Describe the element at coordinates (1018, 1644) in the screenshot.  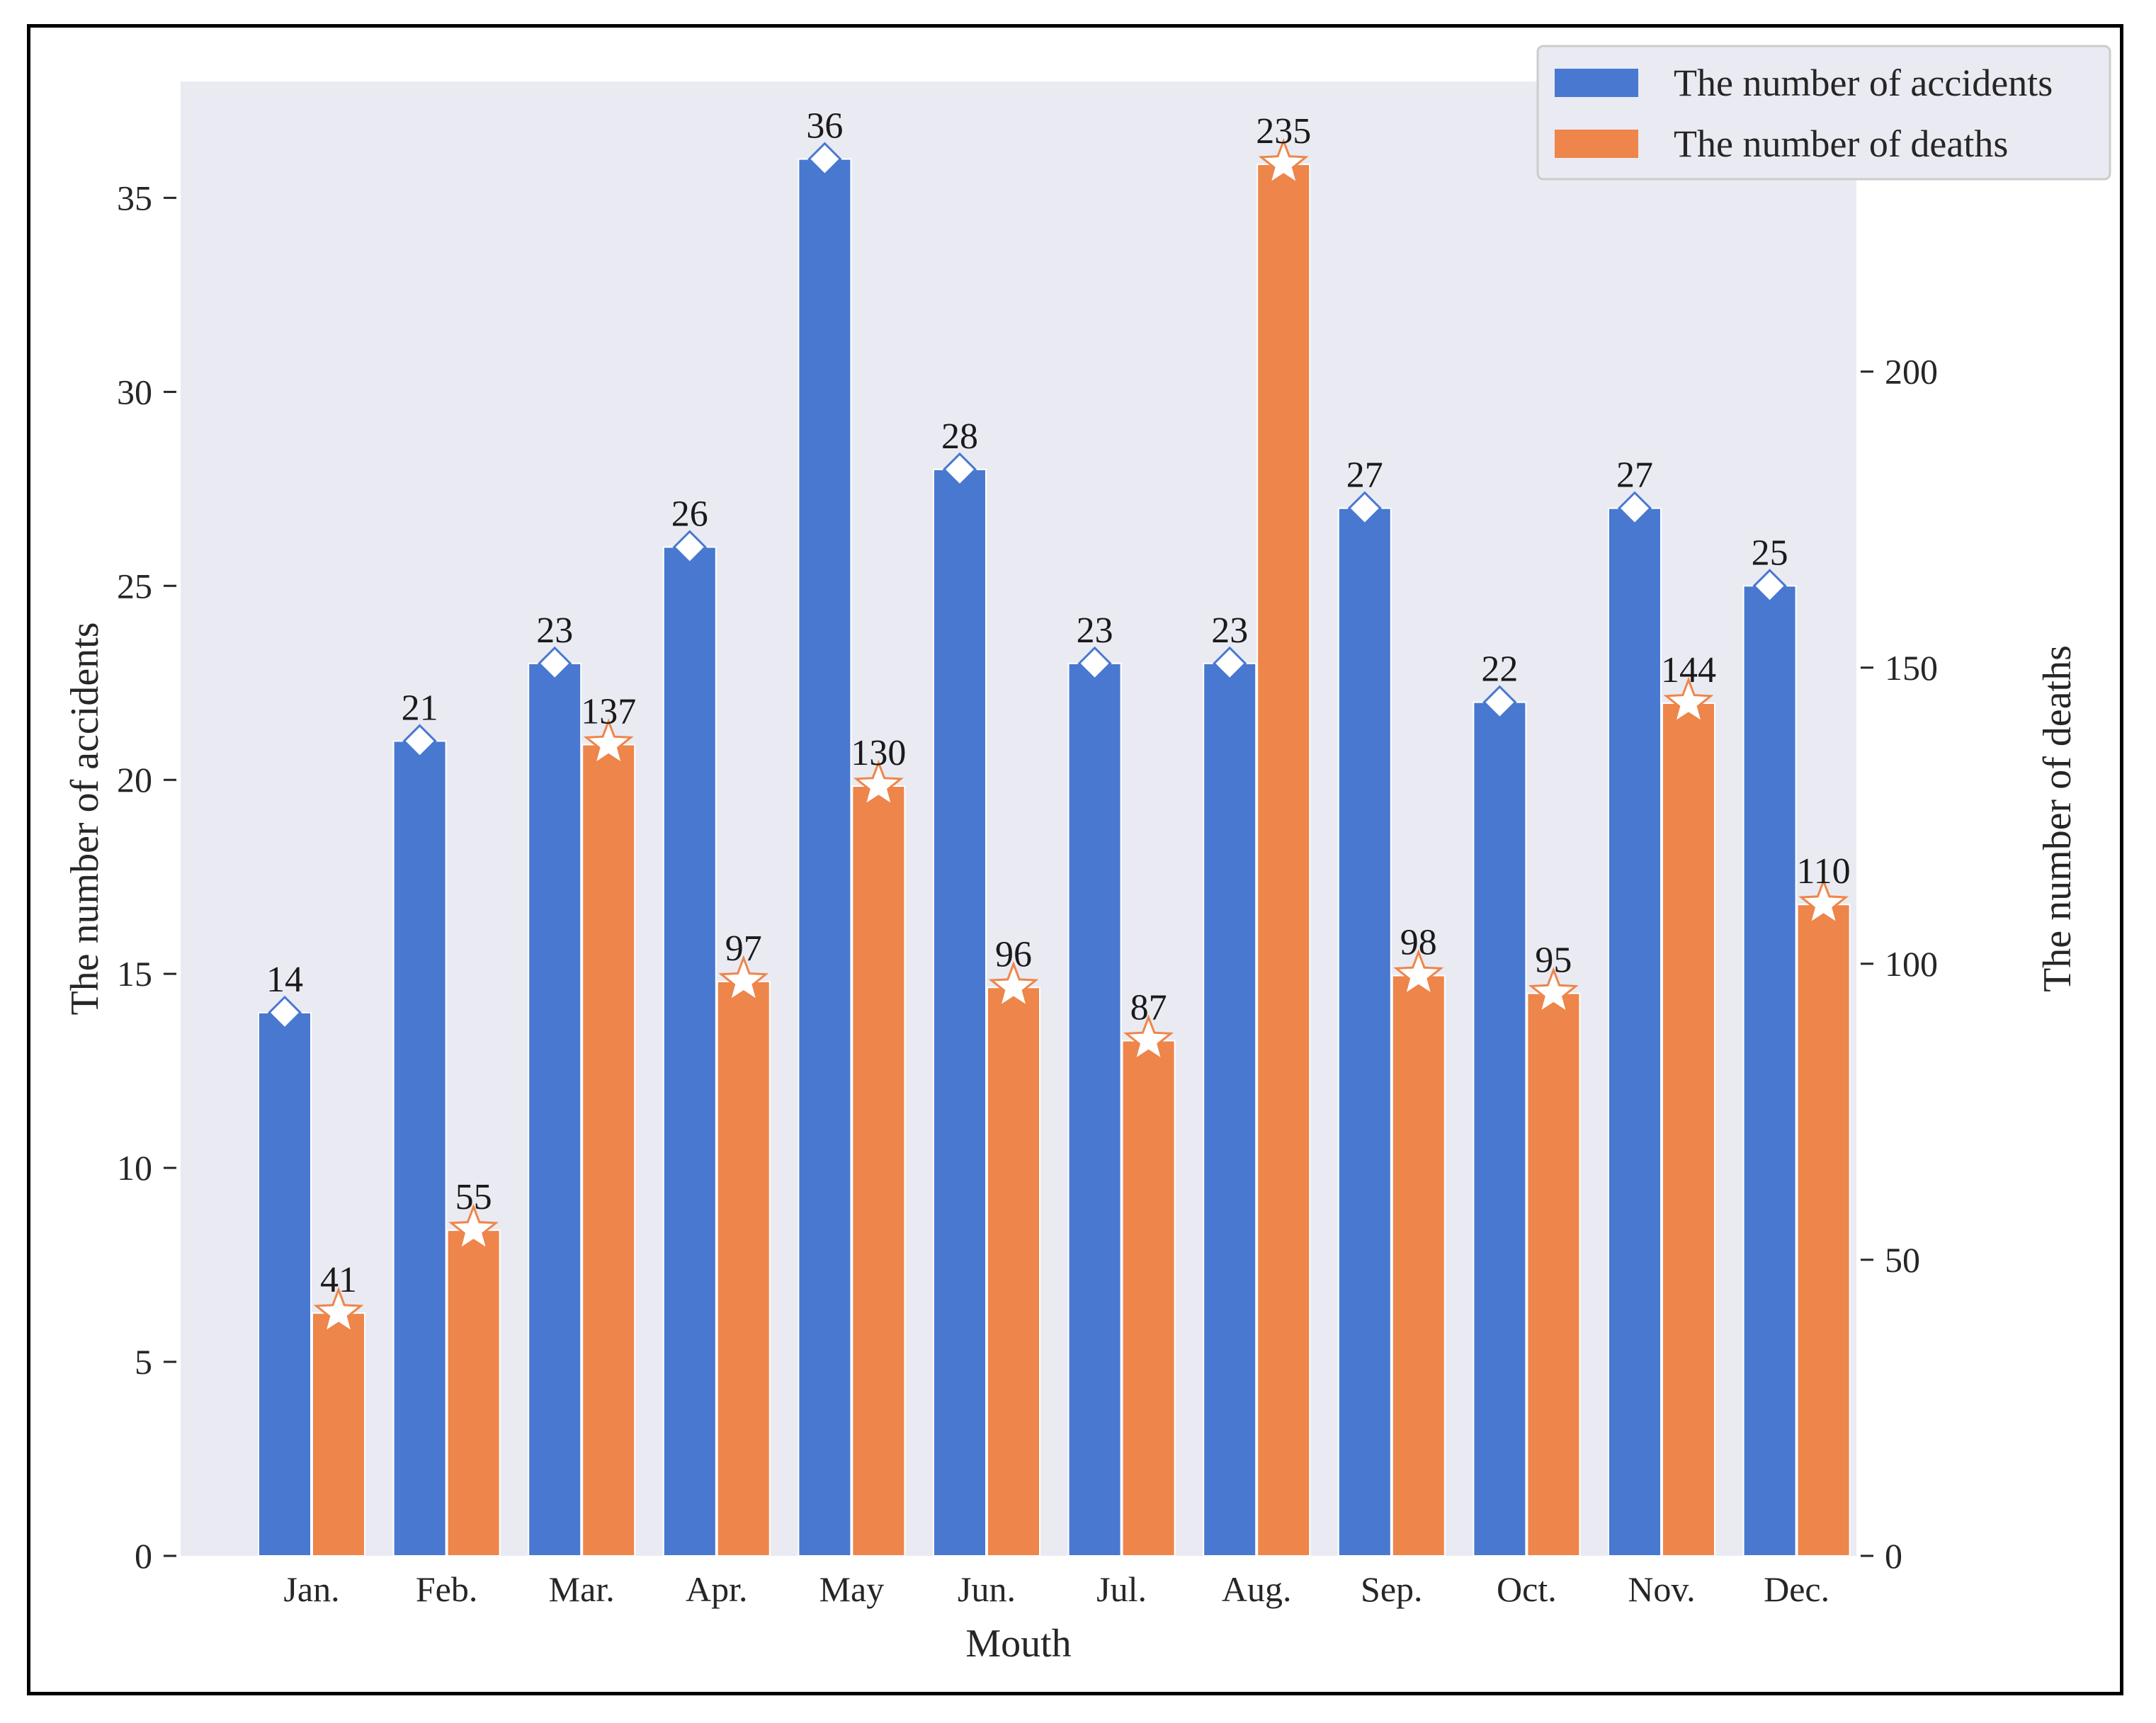
I see `x-axis-title: Mouth` at that location.